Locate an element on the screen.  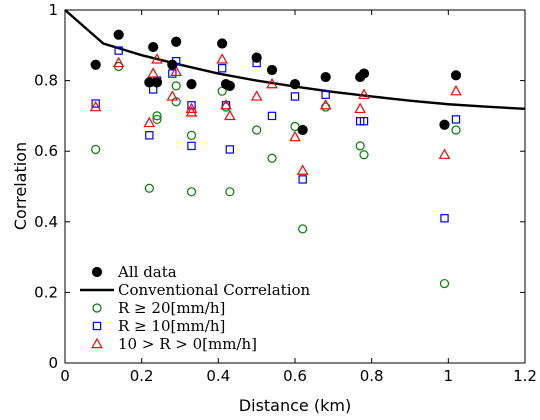
legend-label: 10 > R > 0[mm/h] is located at coordinates (187, 344).